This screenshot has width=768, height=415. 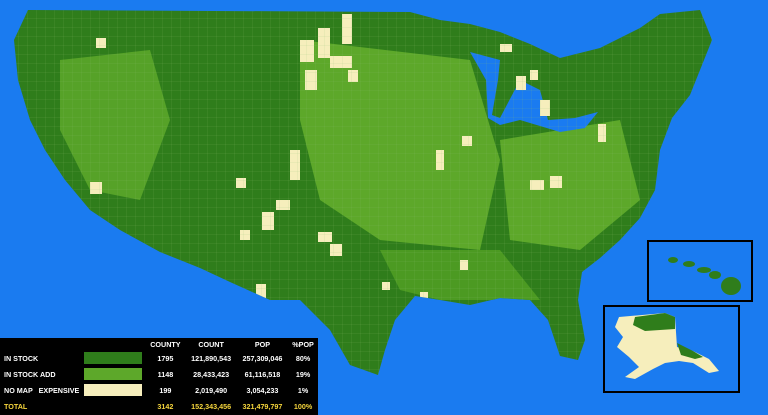 I want to click on row-label: NO MAP EXPENSIVE, so click(x=42, y=390).